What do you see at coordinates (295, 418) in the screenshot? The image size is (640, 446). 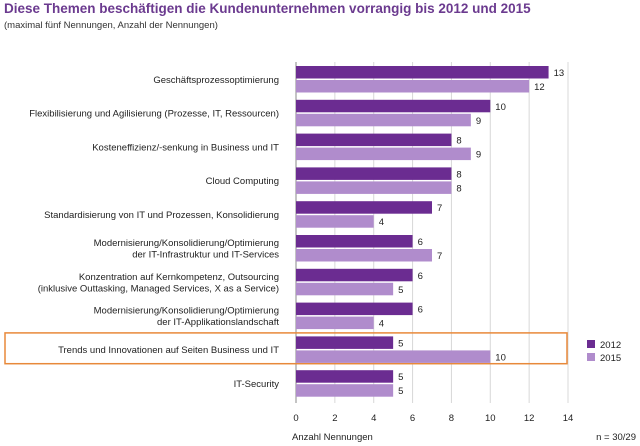 I see `x-tick-label: 0` at bounding box center [295, 418].